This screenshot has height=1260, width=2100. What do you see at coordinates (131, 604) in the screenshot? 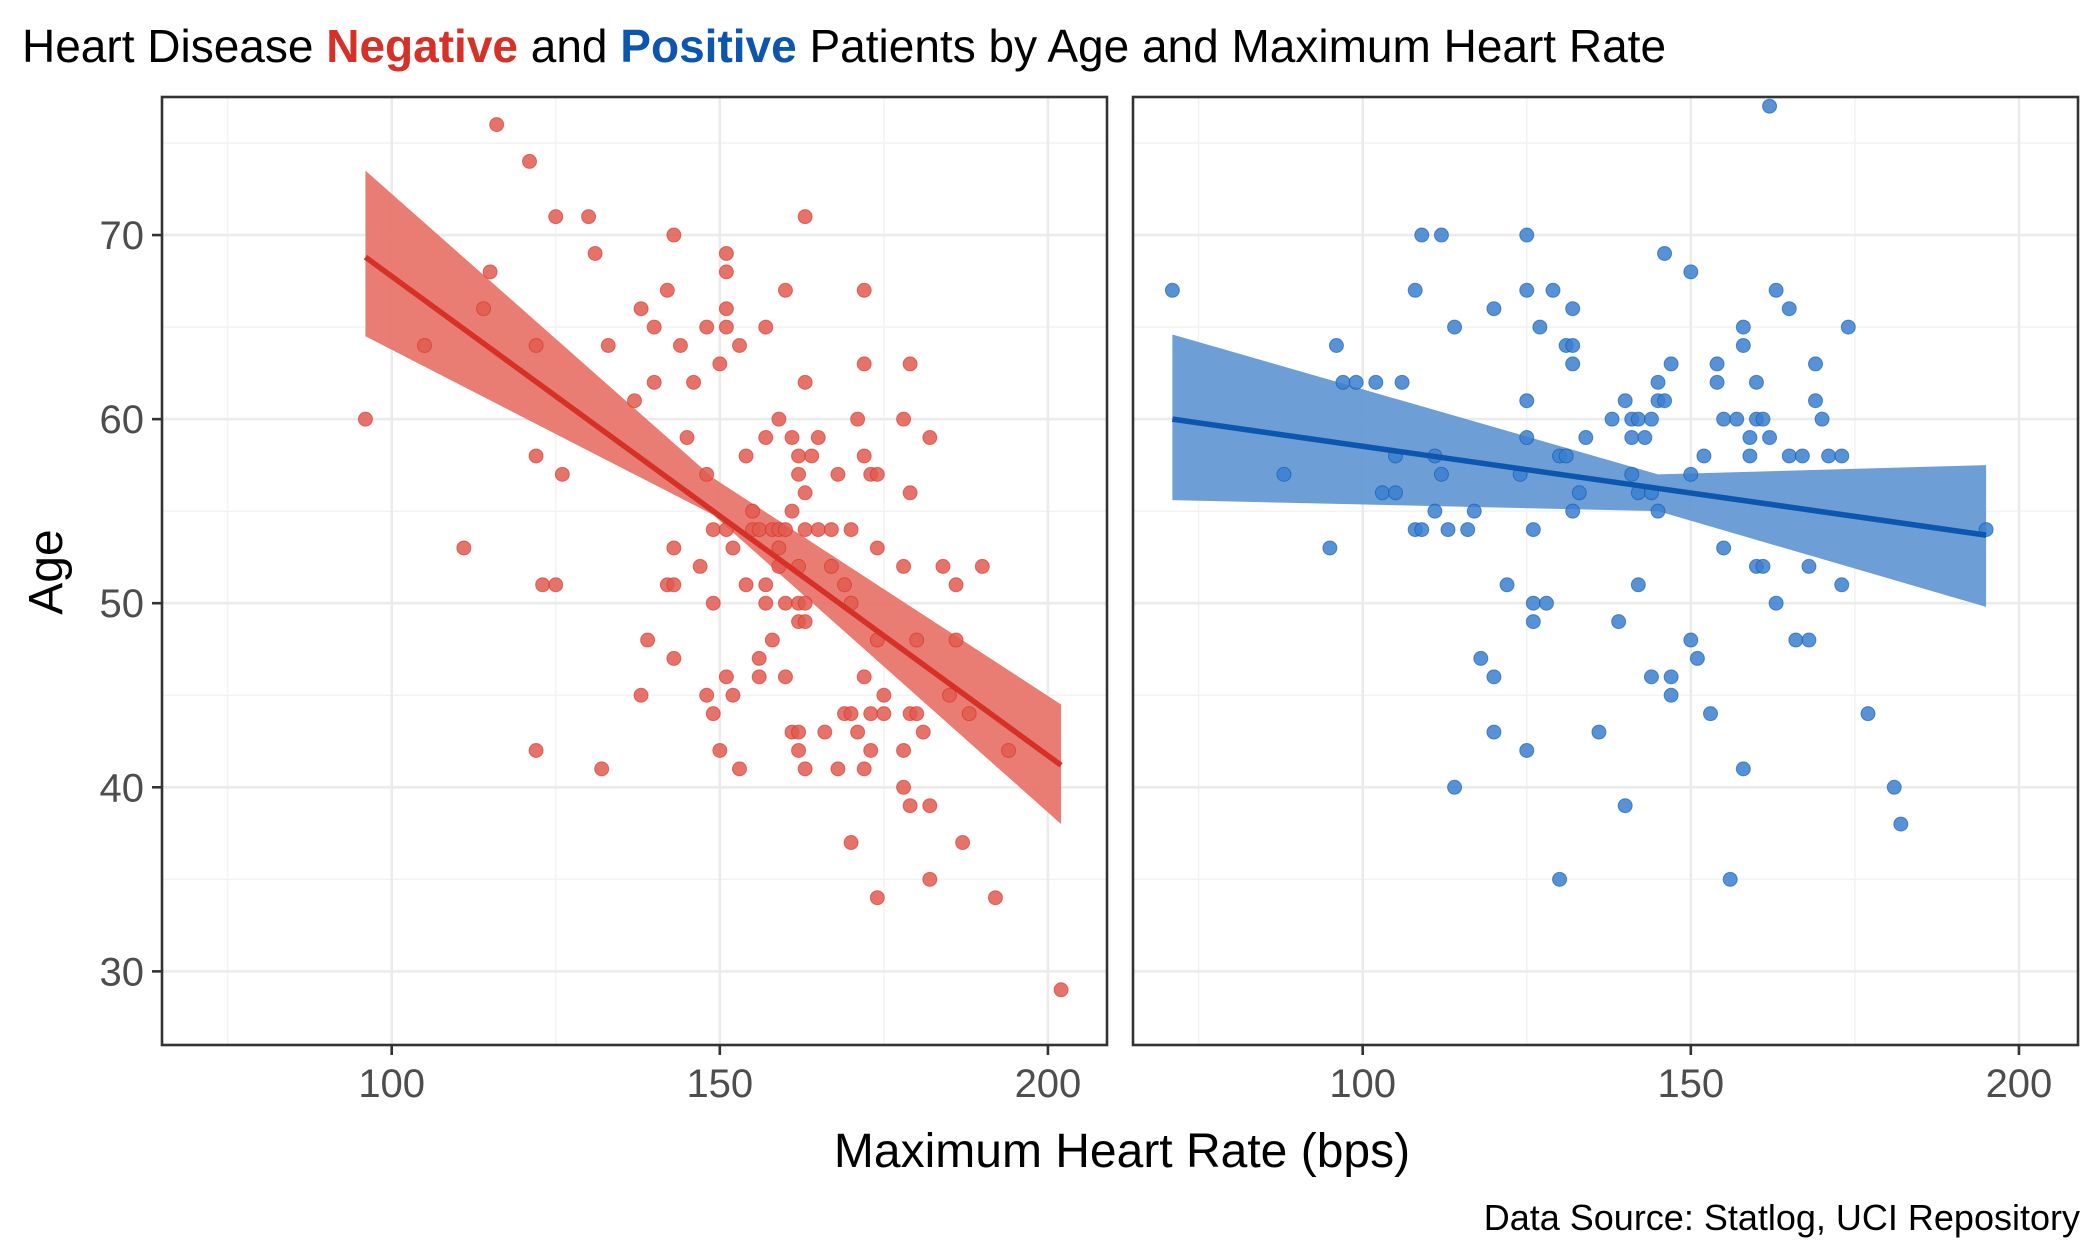
I see `y-axis: 30 40 50 60 70` at bounding box center [131, 604].